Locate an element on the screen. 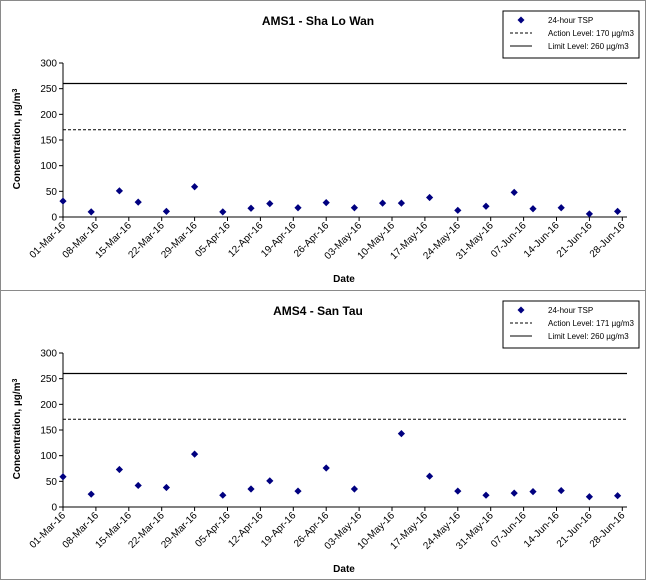 Image resolution: width=648 pixels, height=581 pixels. legend-item-action: Action Level: 170 µg/m3 is located at coordinates (591, 33).